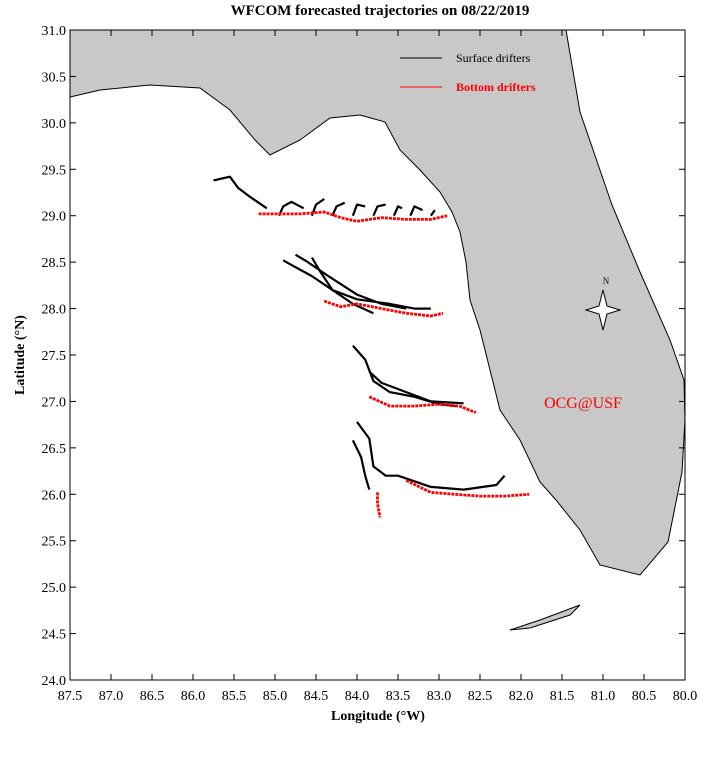 The width and height of the screenshot is (713, 761). I want to click on y-tick-label: 25.5, so click(54, 542).